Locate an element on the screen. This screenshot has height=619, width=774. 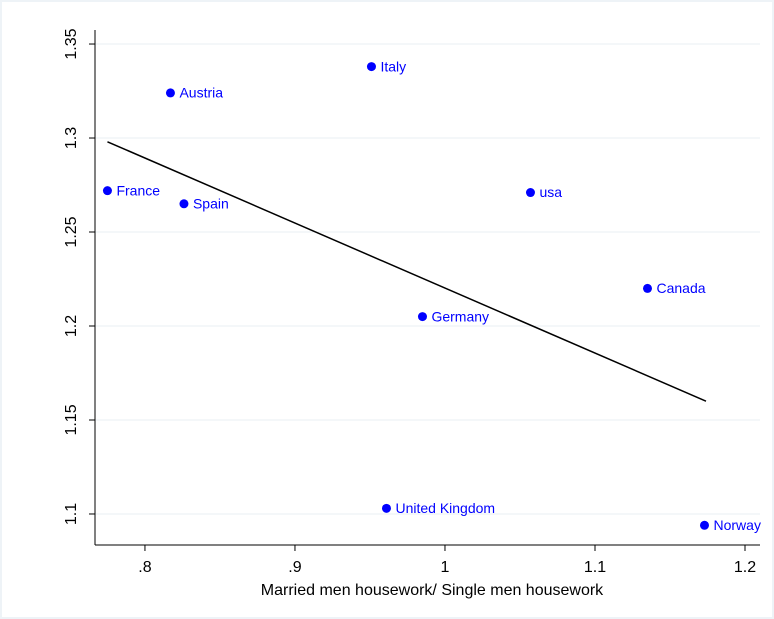
y-tick-label: 1.35 is located at coordinates (71, 43).